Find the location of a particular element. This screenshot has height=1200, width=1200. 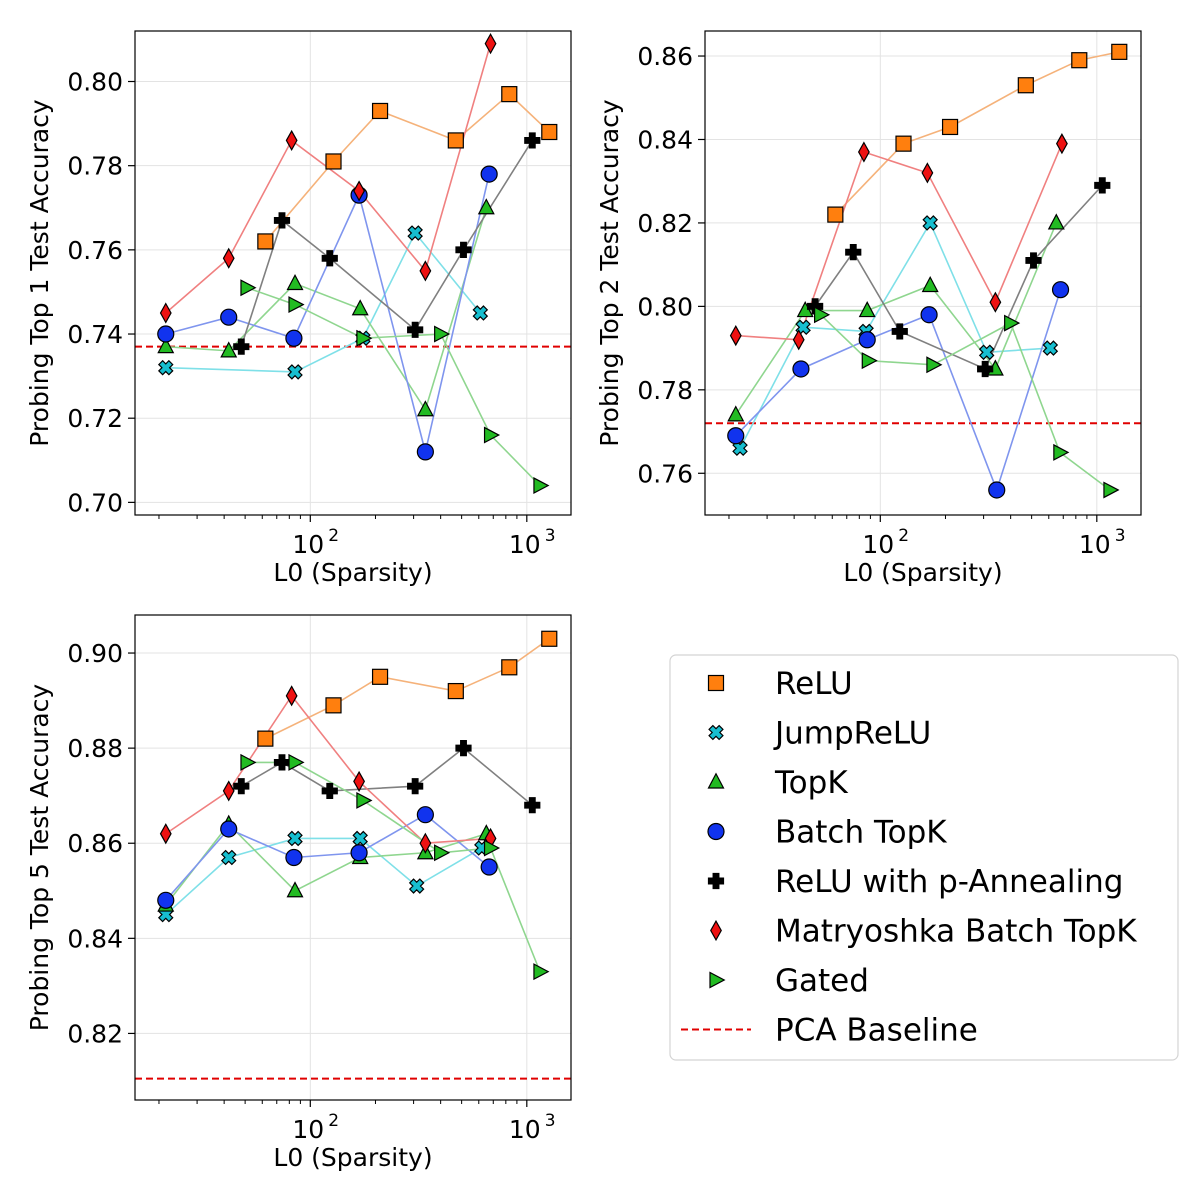

x-axis-label: L0 (Sparsity) is located at coordinates (352, 572).